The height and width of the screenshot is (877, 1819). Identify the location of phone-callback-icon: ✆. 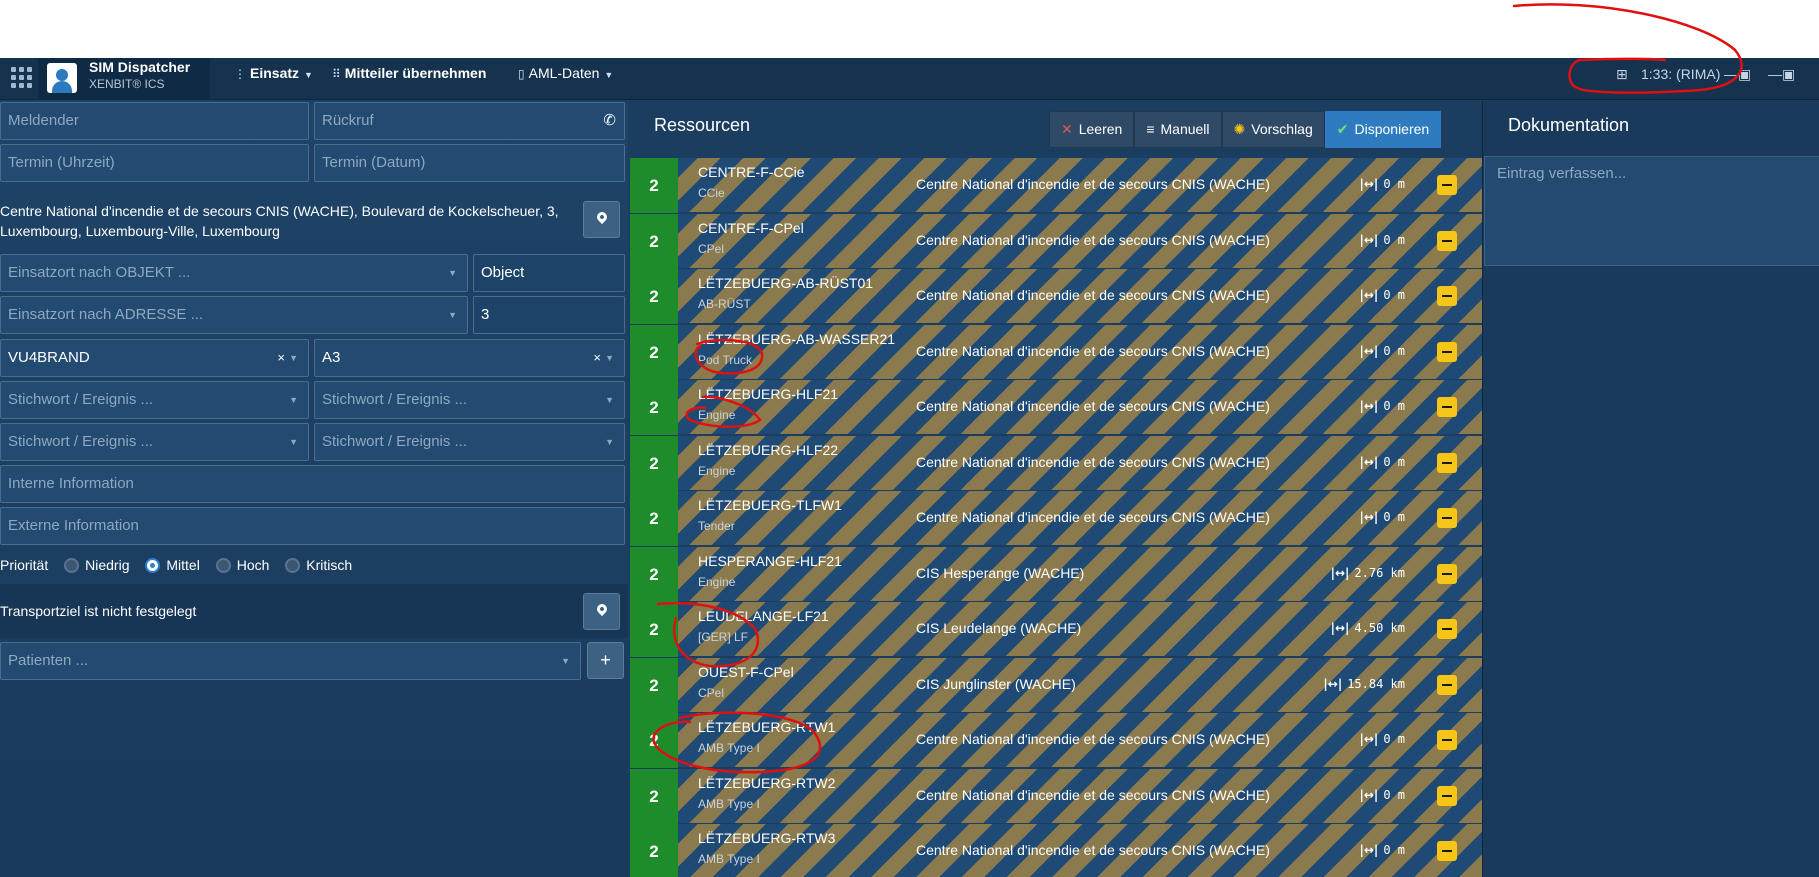
(609, 120).